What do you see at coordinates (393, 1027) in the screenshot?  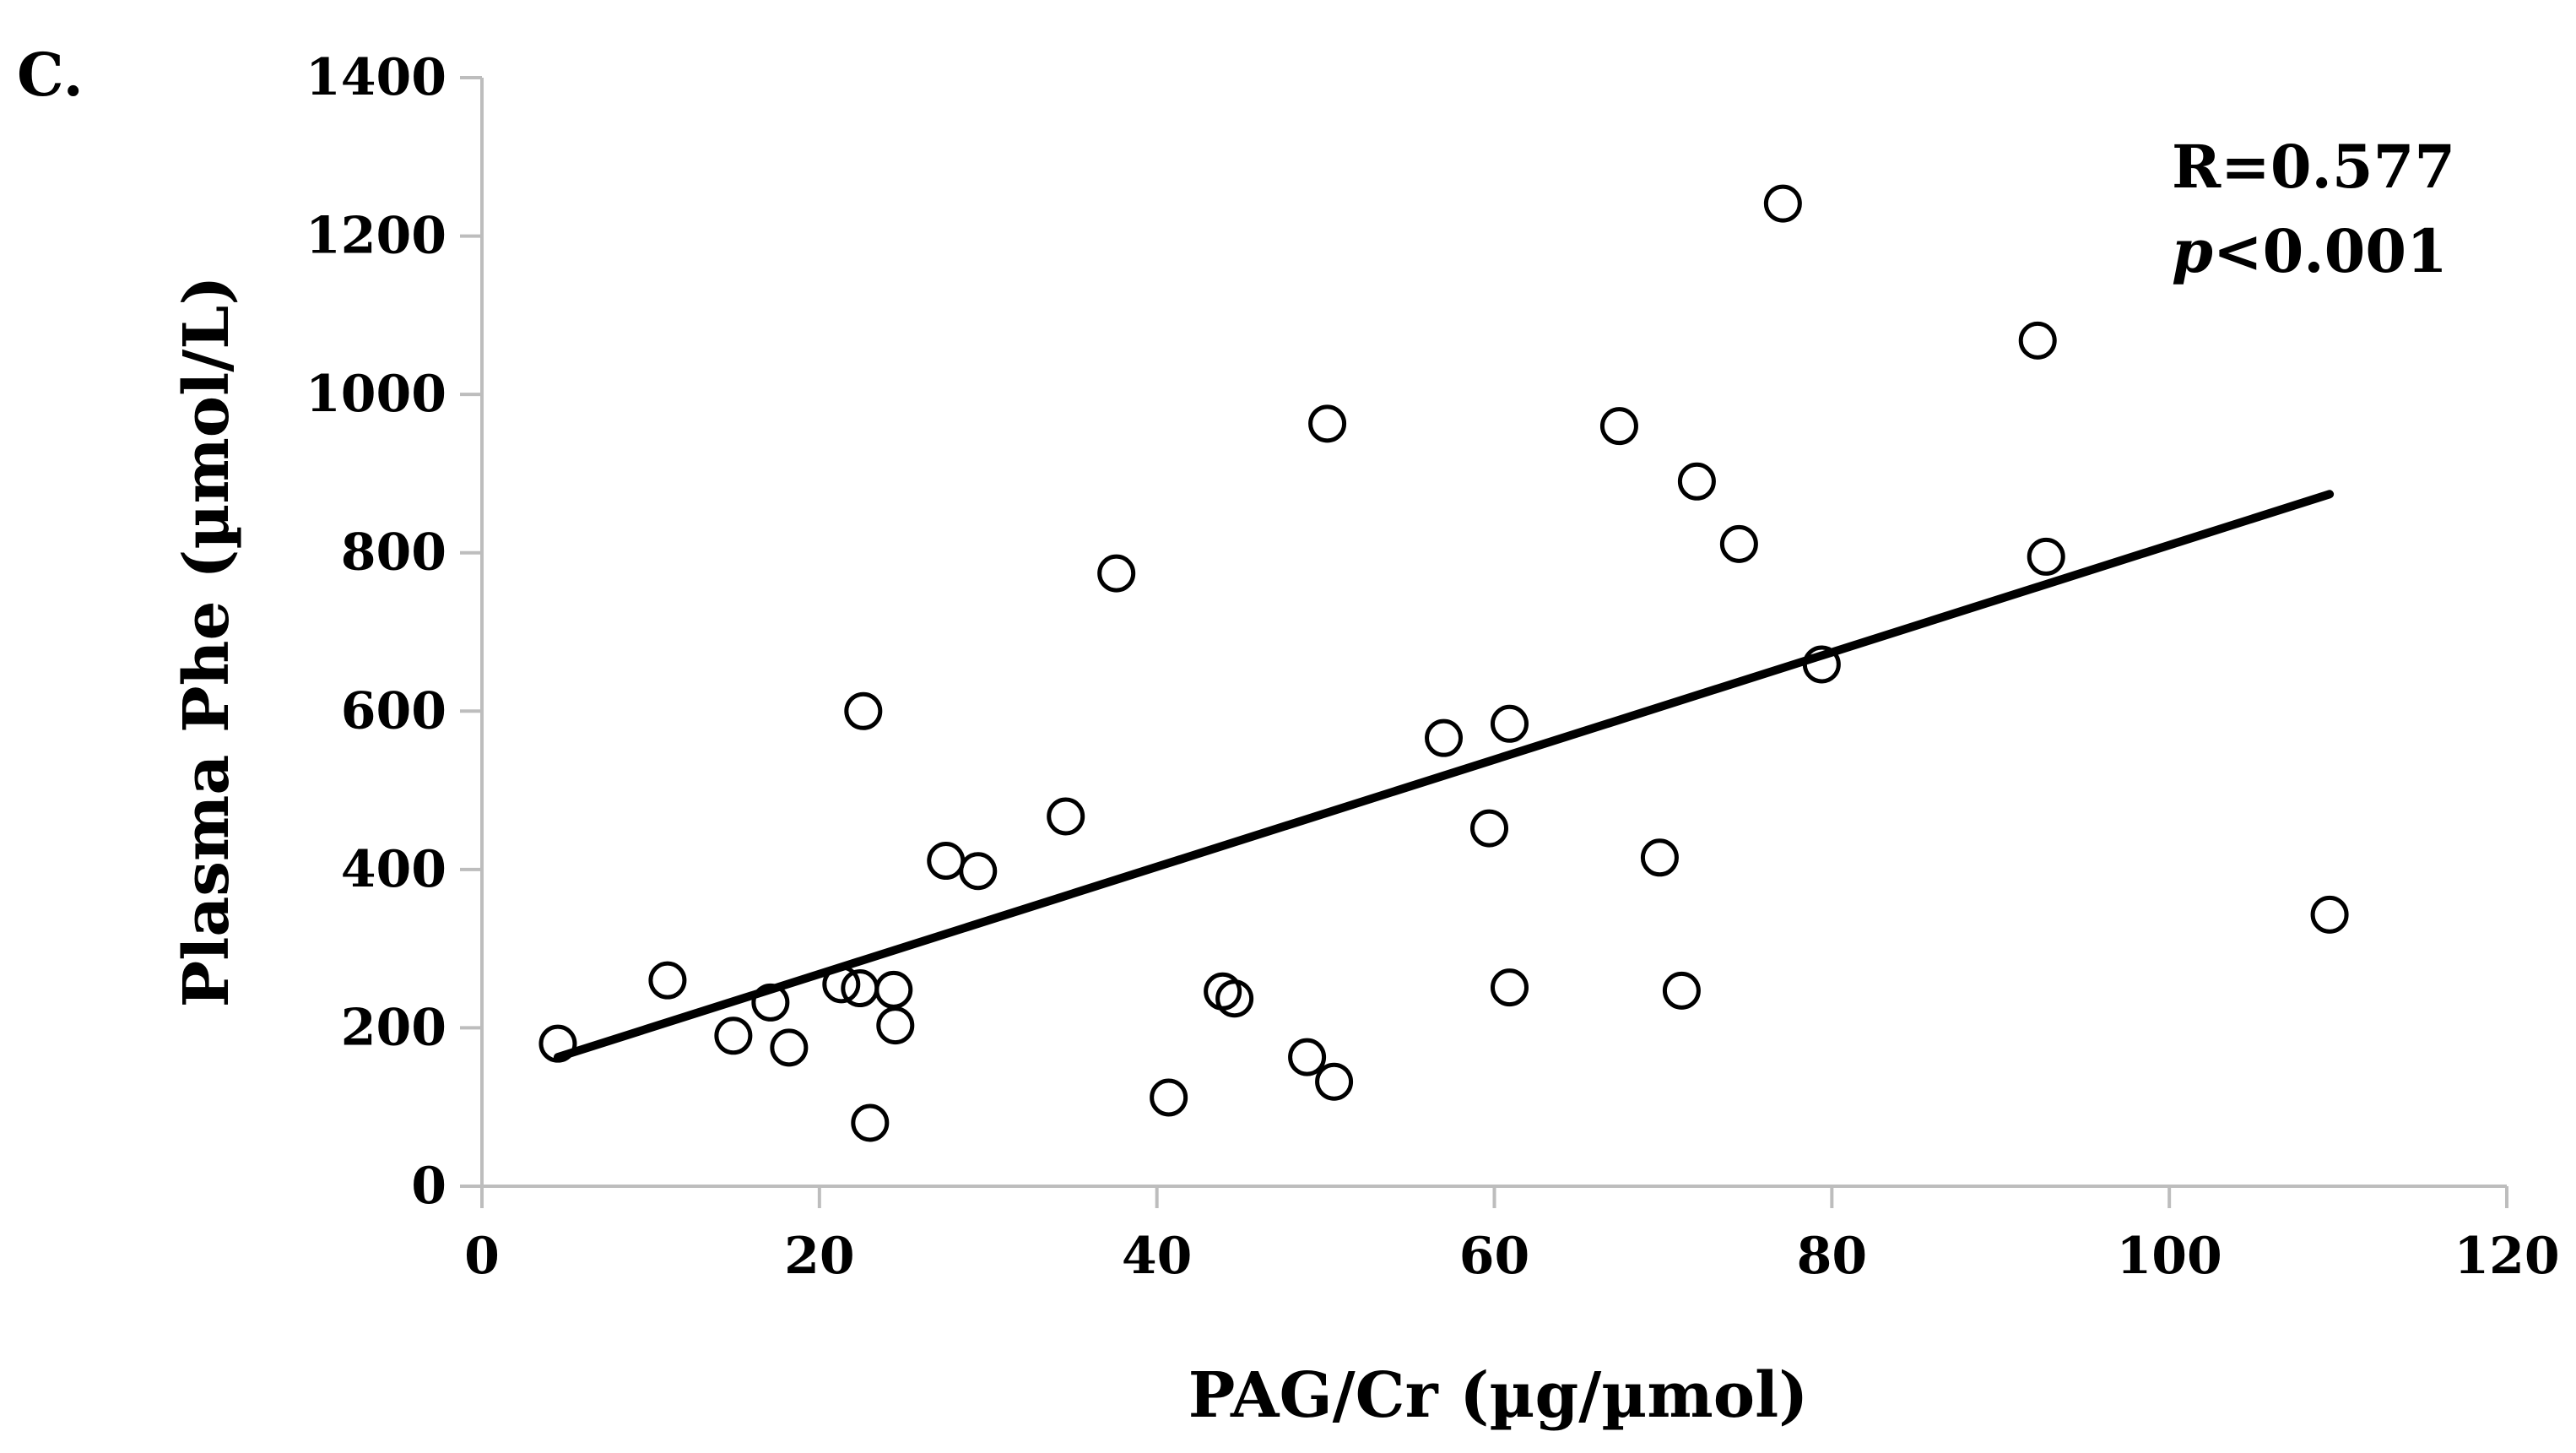 I see `y-tick-label: 200` at bounding box center [393, 1027].